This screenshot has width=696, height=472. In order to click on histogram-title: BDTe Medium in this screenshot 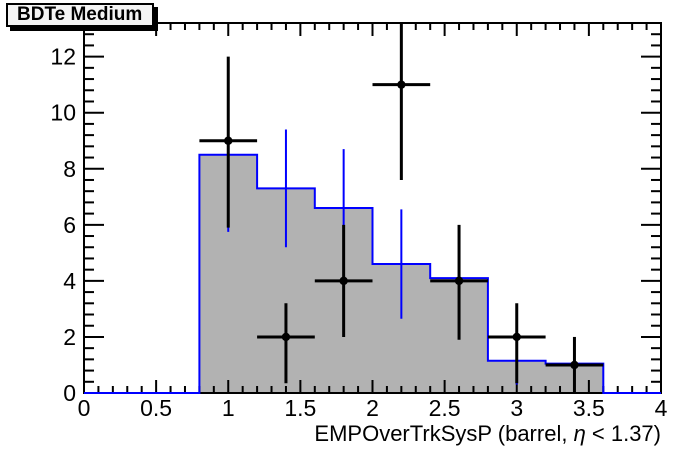, I will do `click(80, 14)`.